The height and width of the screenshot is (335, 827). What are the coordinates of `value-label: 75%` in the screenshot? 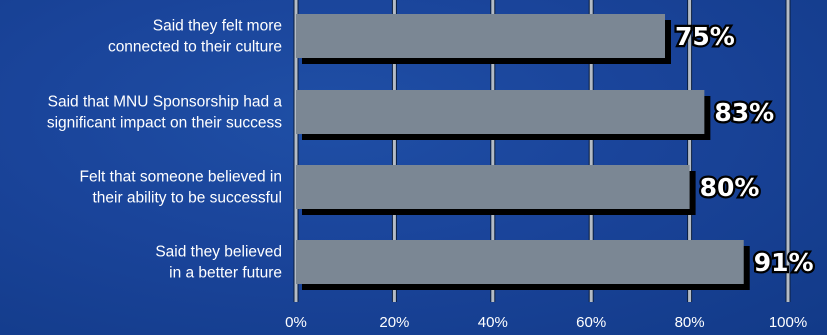 It's located at (705, 36).